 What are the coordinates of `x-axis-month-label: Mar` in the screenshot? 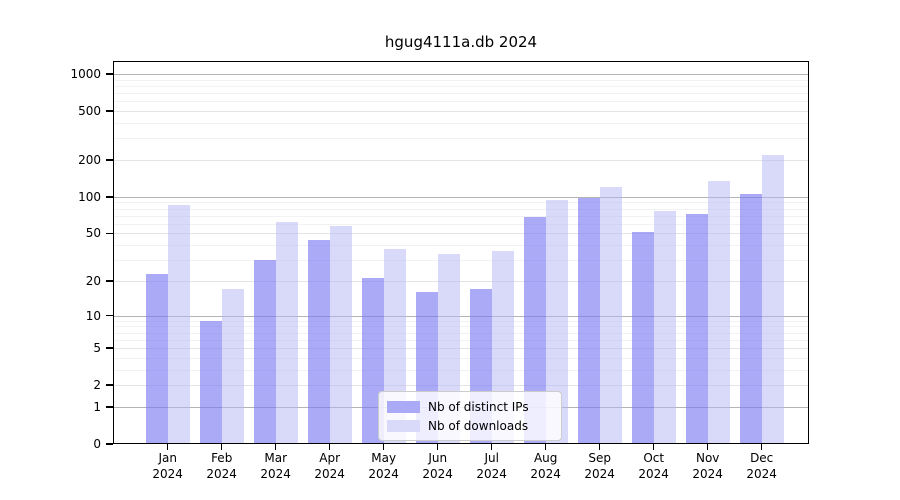 It's located at (275, 458).